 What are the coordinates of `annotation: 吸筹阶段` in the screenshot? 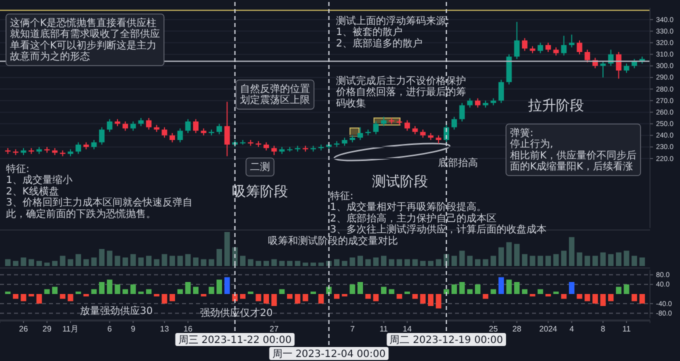 It's located at (260, 192).